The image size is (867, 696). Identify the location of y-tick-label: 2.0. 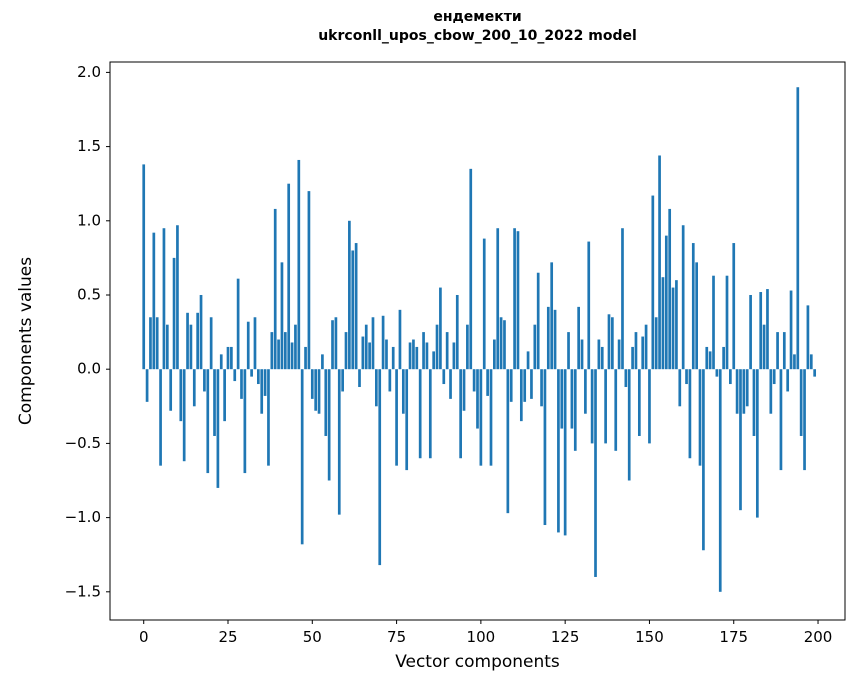
(89, 72).